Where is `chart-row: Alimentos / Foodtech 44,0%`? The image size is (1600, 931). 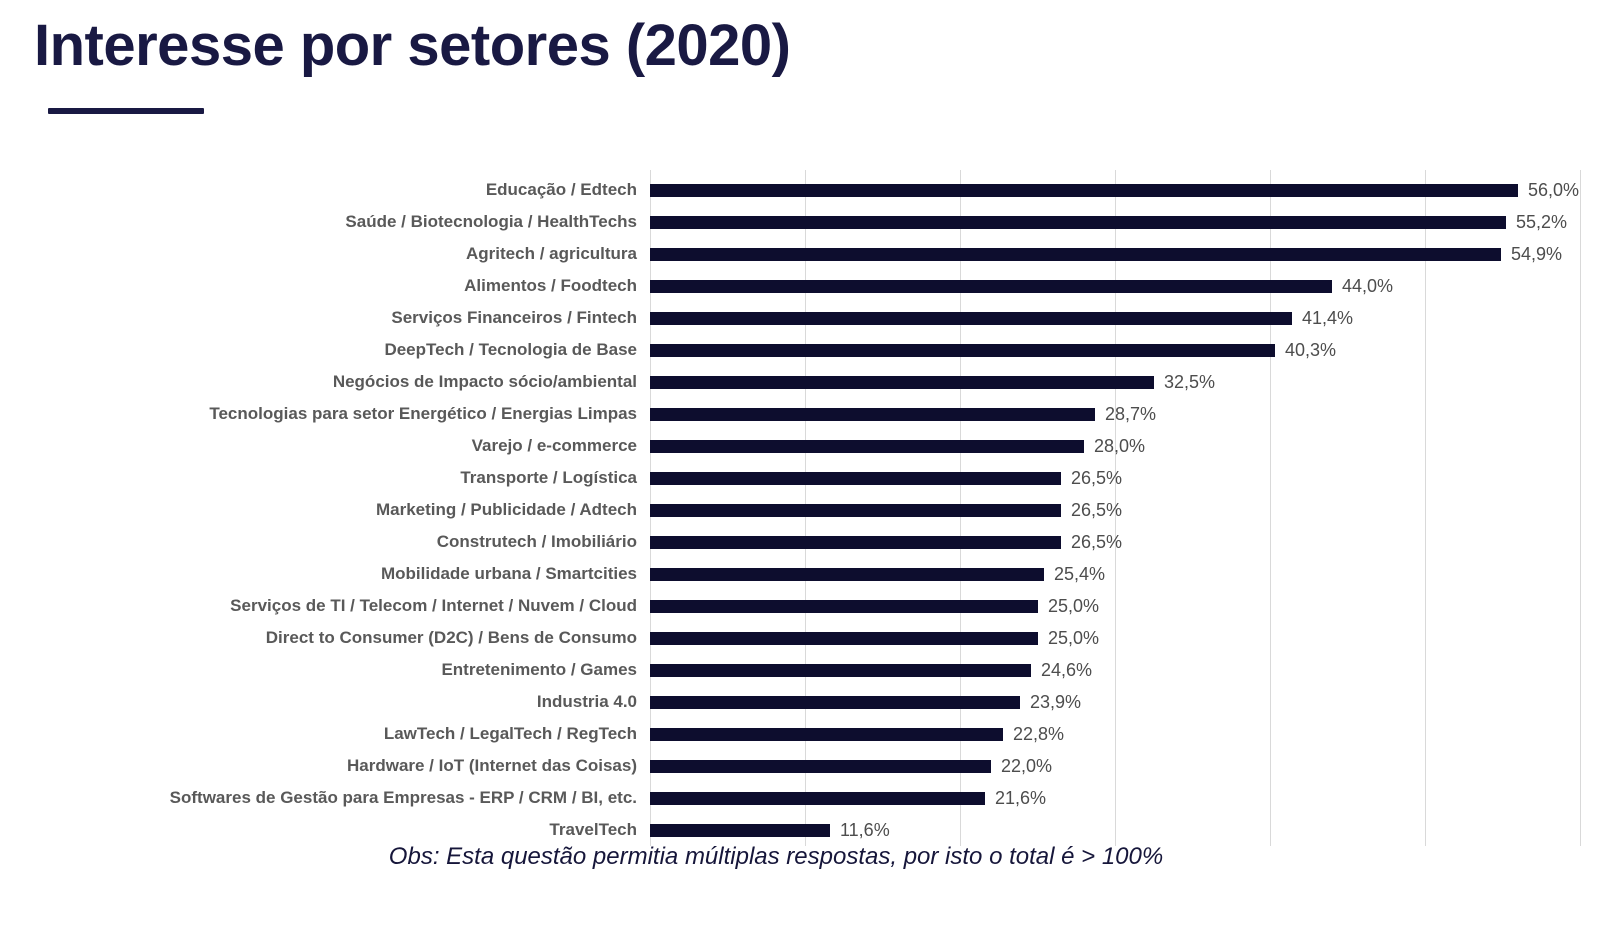 chart-row: Alimentos / Foodtech 44,0% is located at coordinates (848, 286).